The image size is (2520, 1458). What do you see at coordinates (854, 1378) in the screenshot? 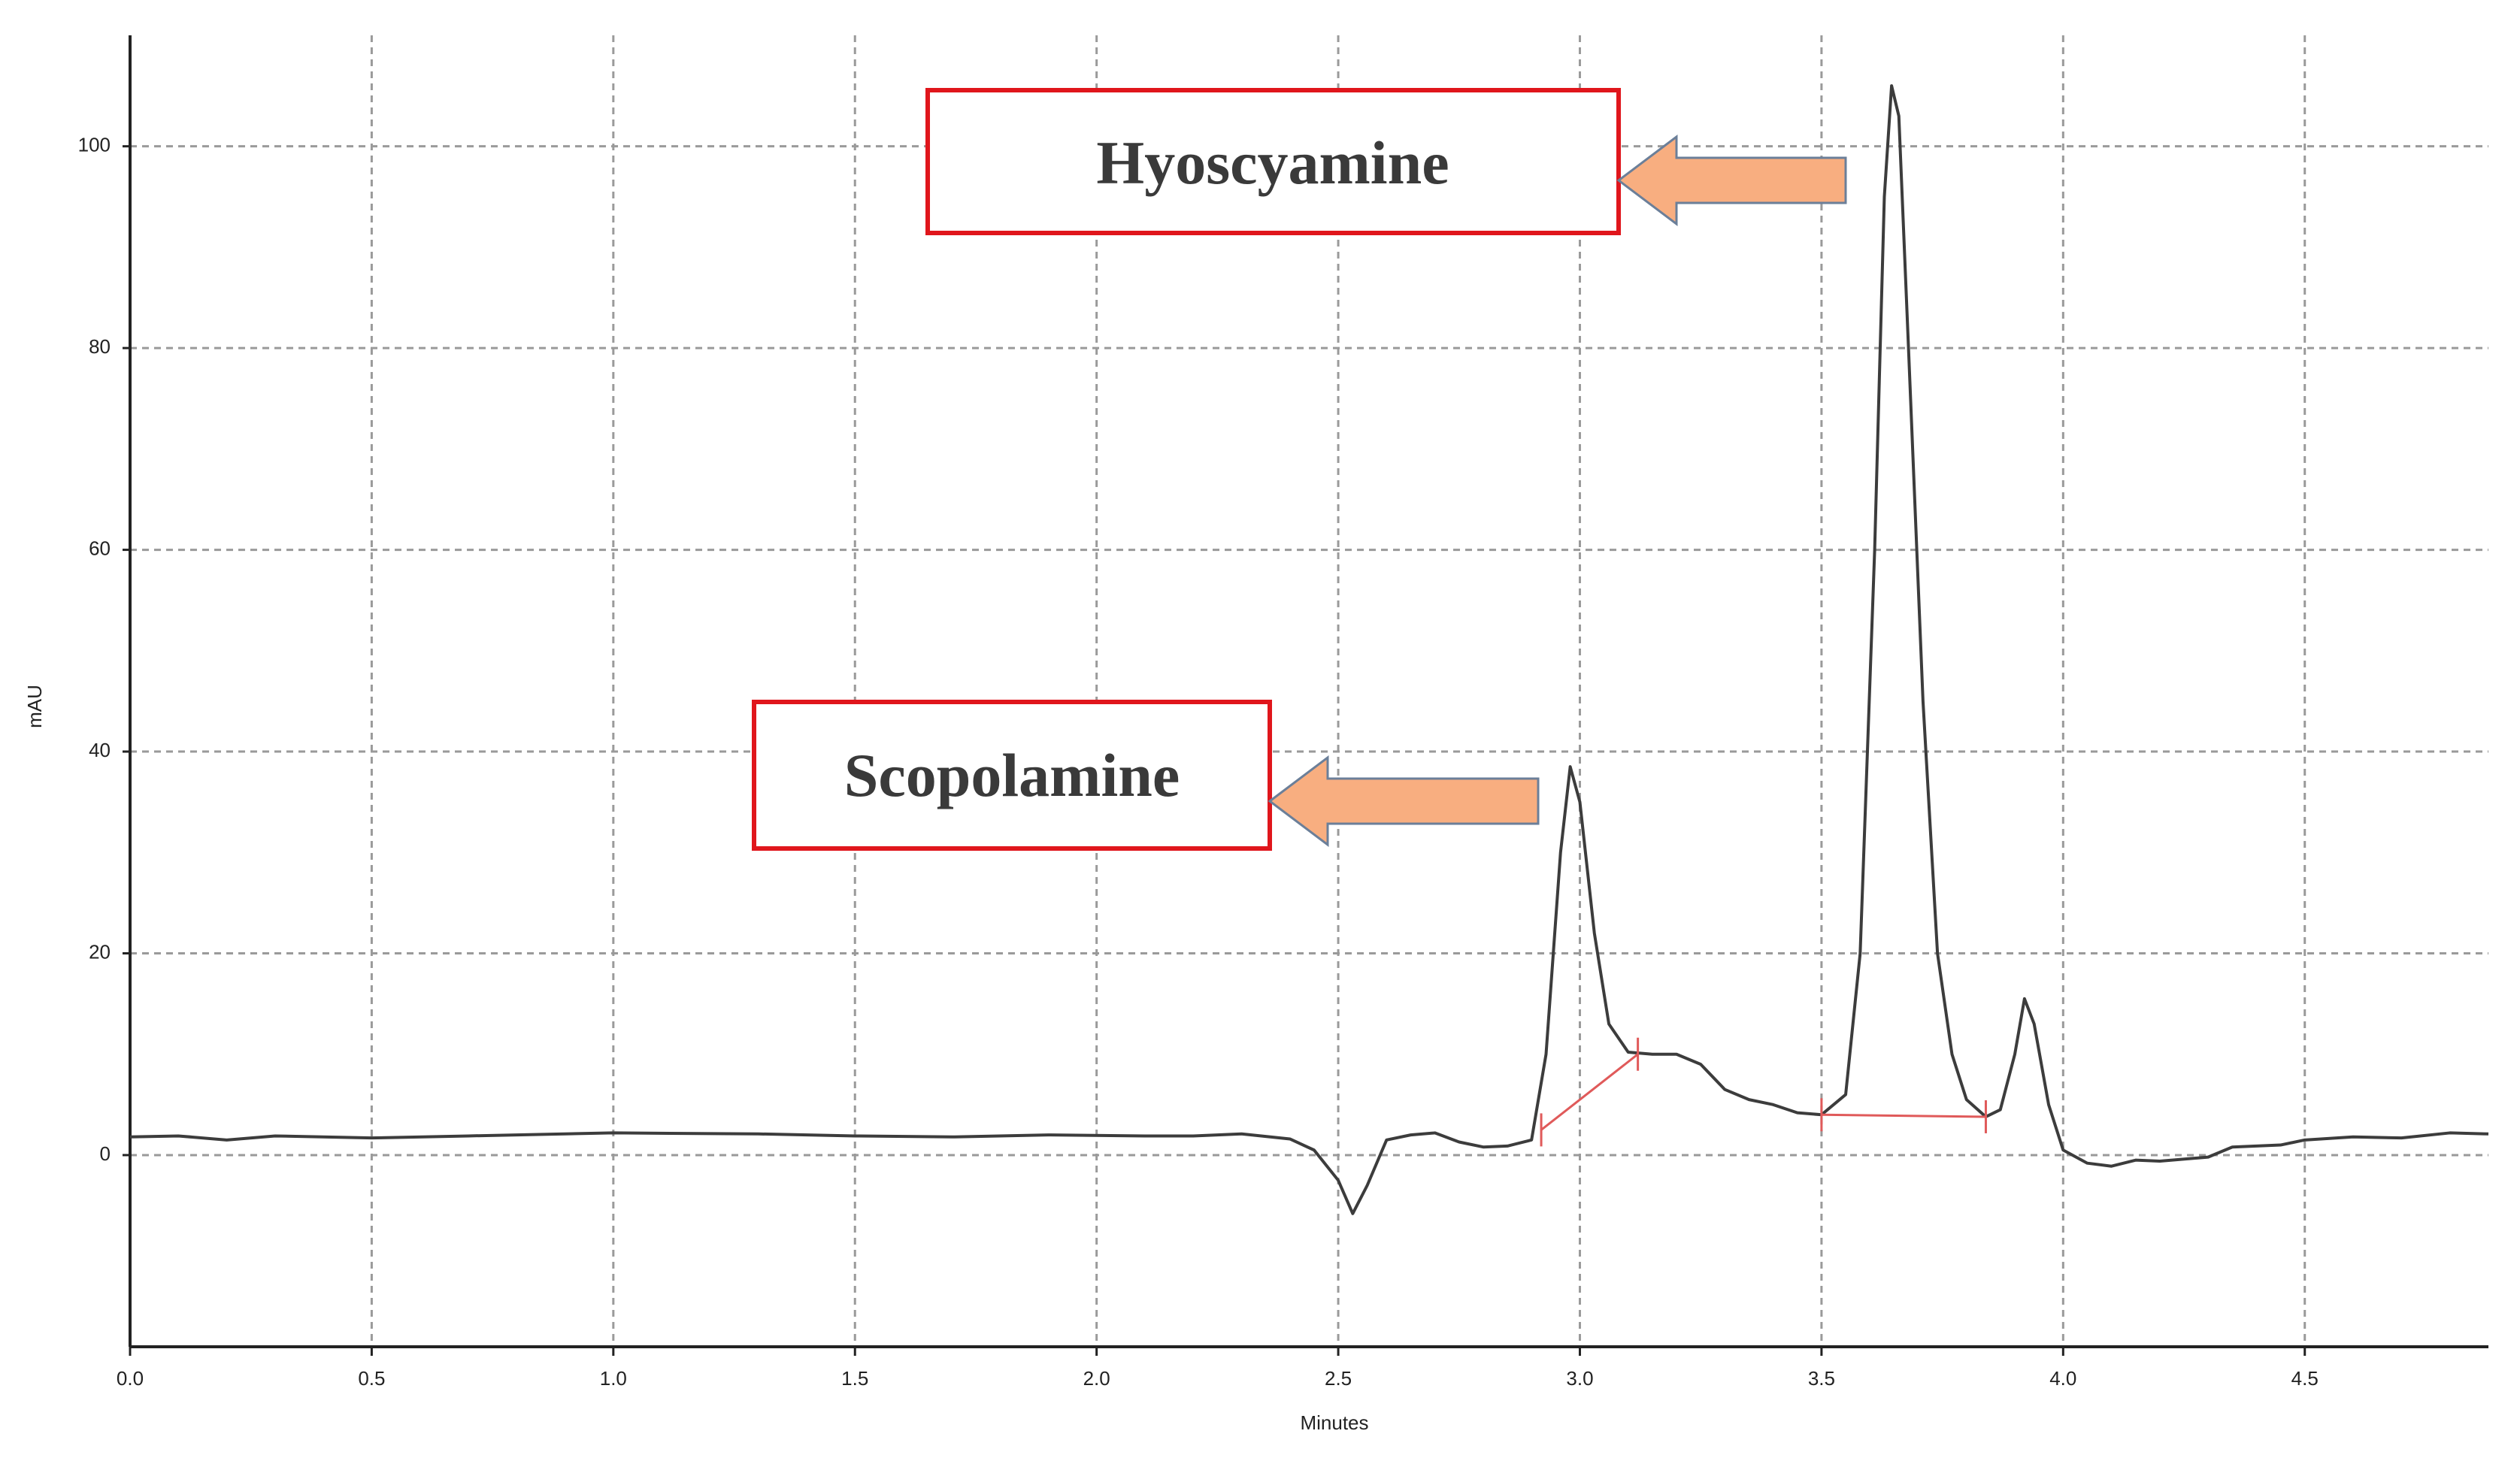
I see `x-tick-label: 1.5` at bounding box center [854, 1378].